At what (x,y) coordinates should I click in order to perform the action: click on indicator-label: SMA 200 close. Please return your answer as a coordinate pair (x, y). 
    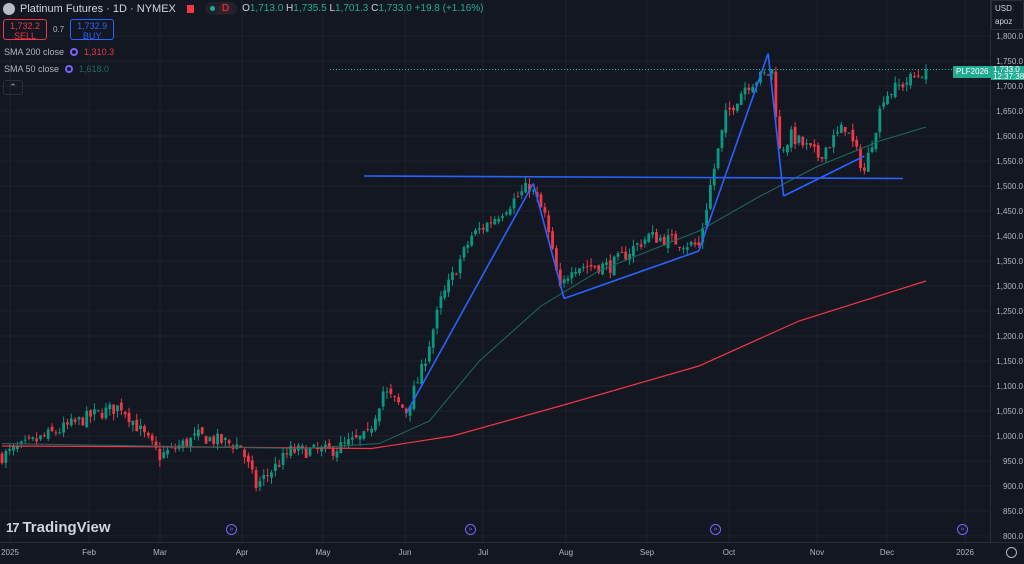
    Looking at the image, I should click on (34, 52).